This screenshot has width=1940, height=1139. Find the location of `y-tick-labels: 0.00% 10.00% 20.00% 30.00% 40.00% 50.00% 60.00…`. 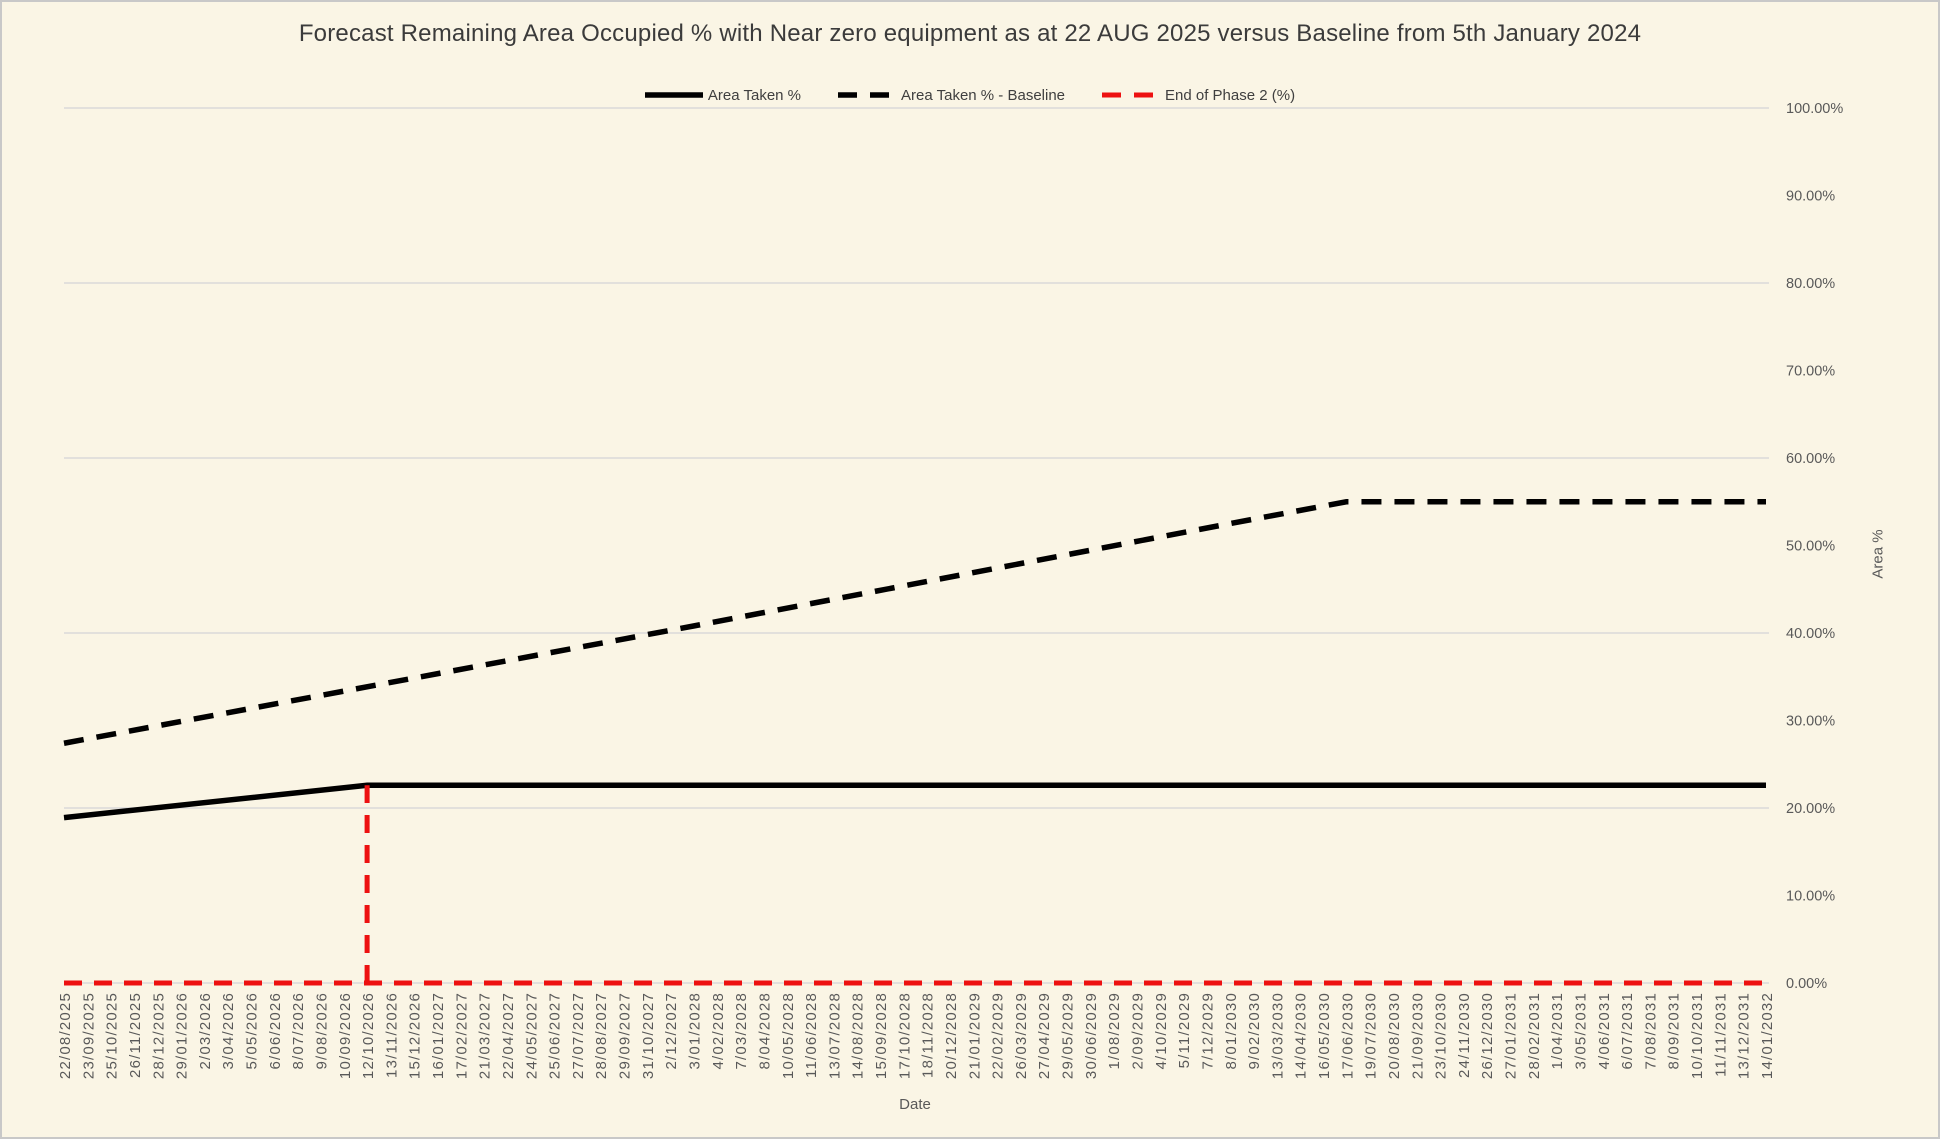

y-tick-labels: 0.00% 10.00% 20.00% 30.00% 40.00% 50.00% 60.00… is located at coordinates (1814, 546).